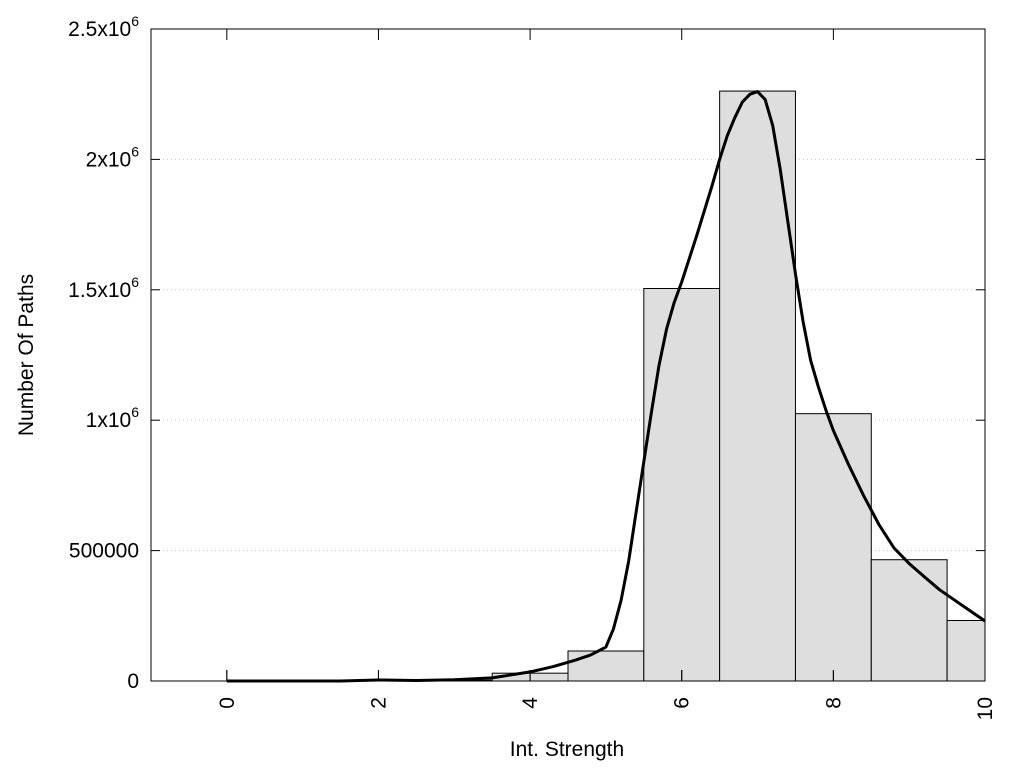 This screenshot has width=1024, height=768. I want to click on y-tick-label: 0, so click(133, 681).